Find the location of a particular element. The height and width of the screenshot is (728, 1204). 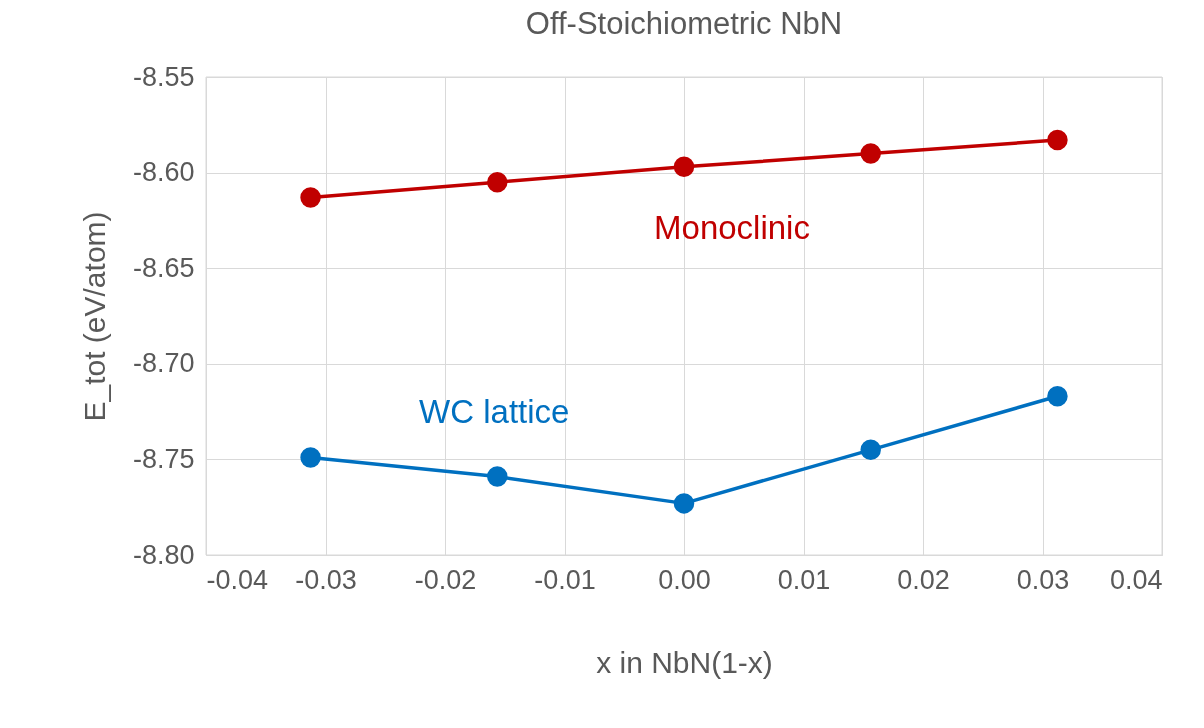

x-tick-label: -0.01 is located at coordinates (565, 579).